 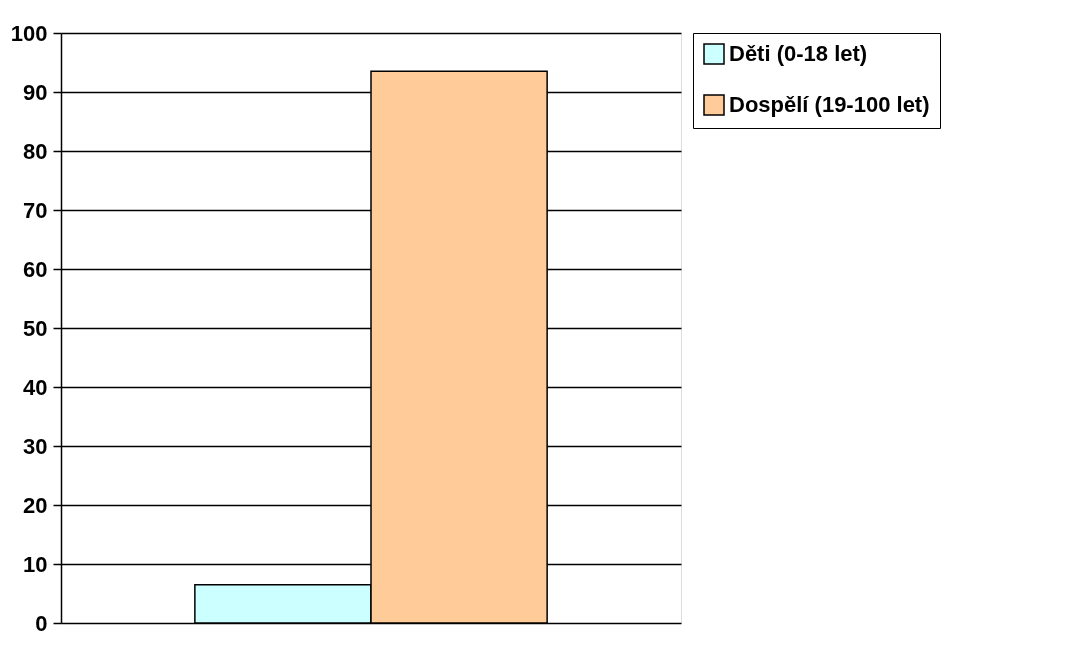 I want to click on y-tick-label: 90, so click(x=35, y=92).